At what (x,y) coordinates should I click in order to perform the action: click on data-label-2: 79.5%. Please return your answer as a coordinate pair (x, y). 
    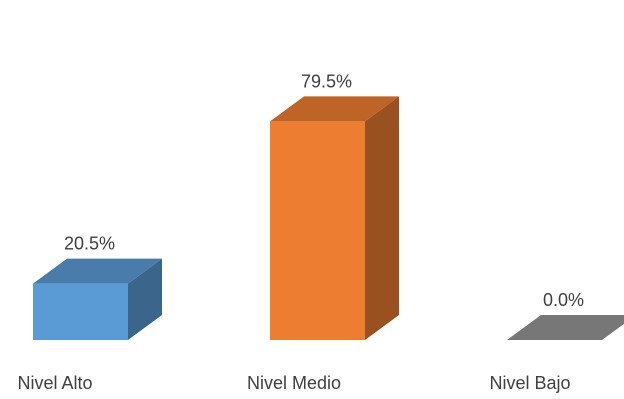
    Looking at the image, I should click on (326, 81).